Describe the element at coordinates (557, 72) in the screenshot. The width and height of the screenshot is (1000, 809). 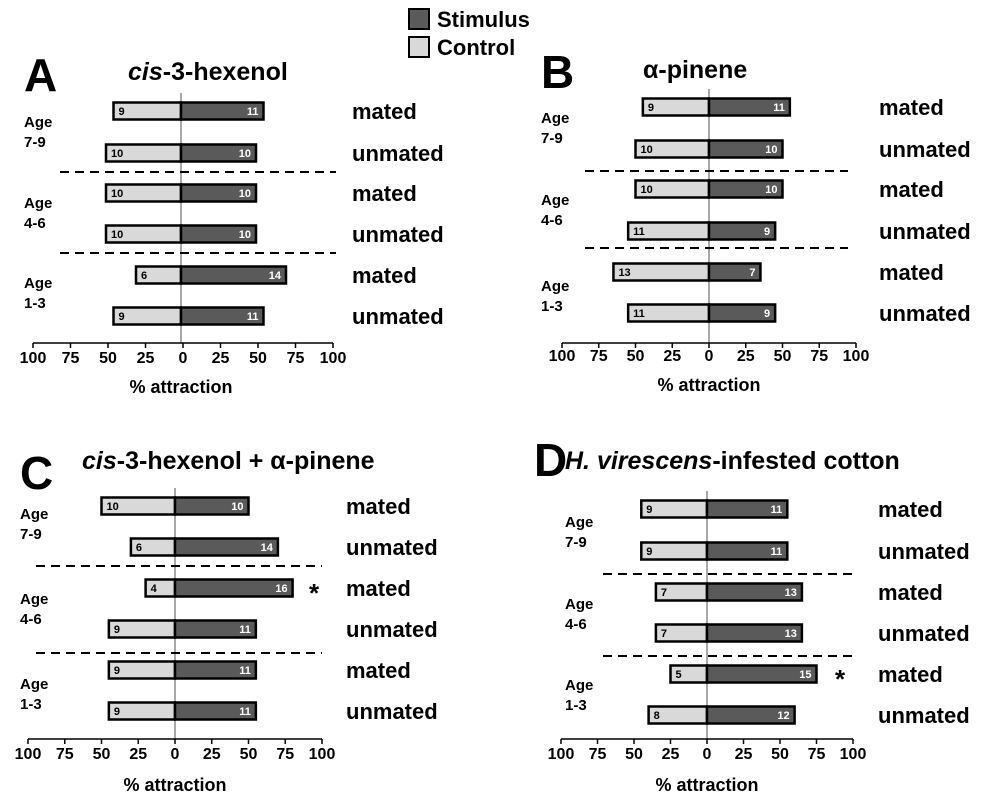
I see `panel-letter: B` at that location.